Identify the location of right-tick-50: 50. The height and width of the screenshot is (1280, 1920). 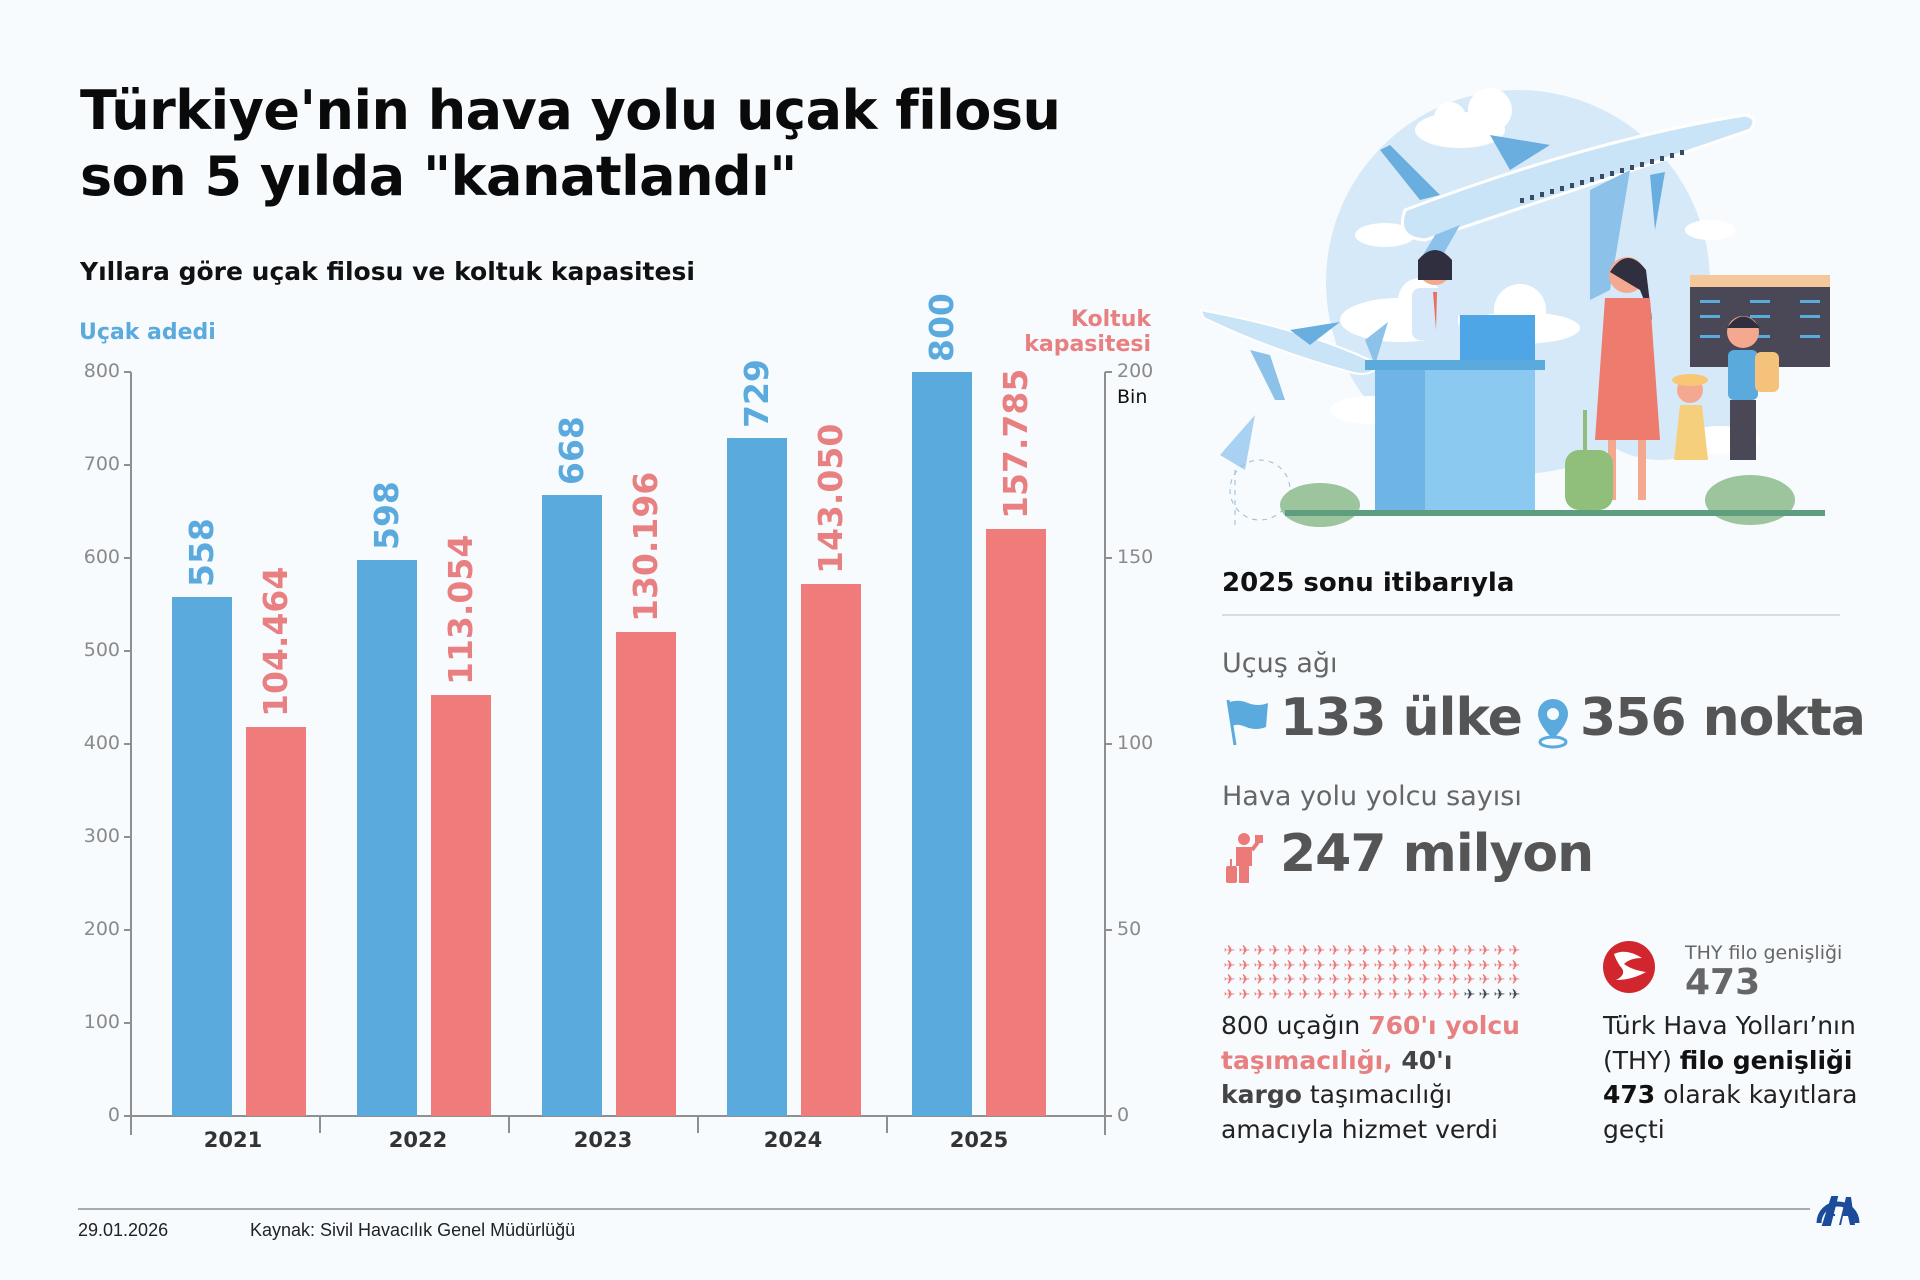
(1129, 929).